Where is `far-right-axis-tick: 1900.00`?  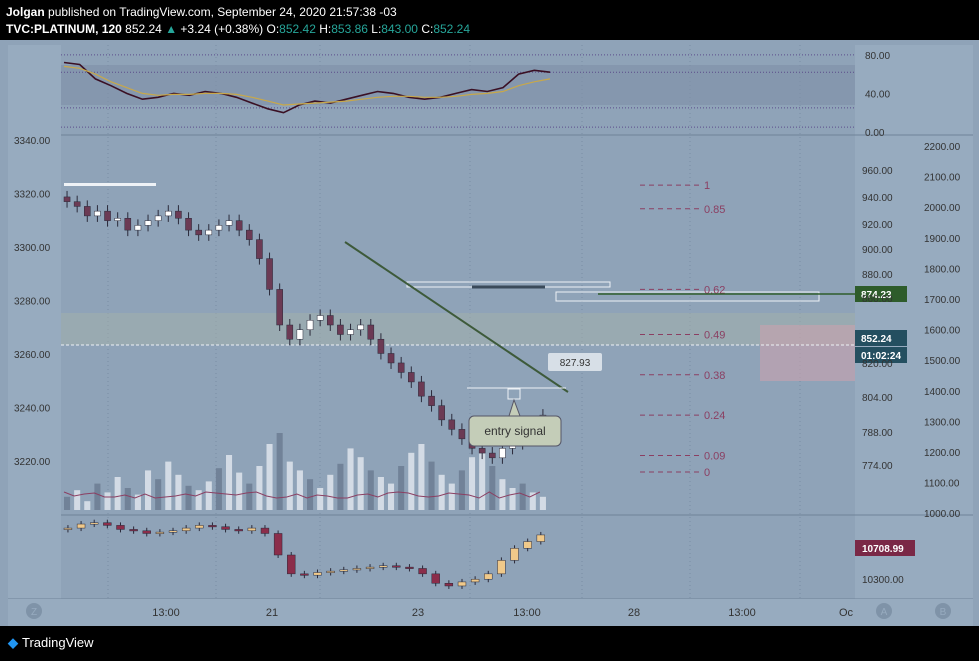 far-right-axis-tick: 1900.00 is located at coordinates (942, 239).